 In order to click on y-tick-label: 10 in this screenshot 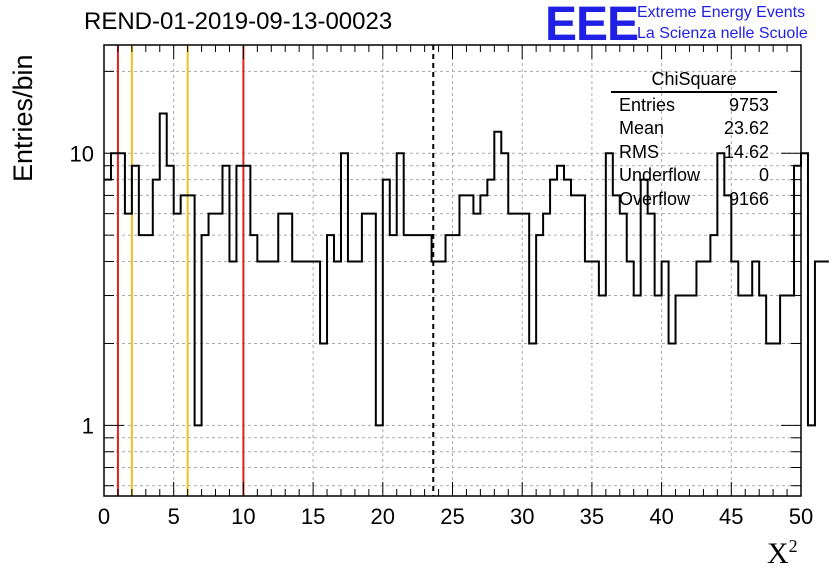, I will do `click(82, 153)`.